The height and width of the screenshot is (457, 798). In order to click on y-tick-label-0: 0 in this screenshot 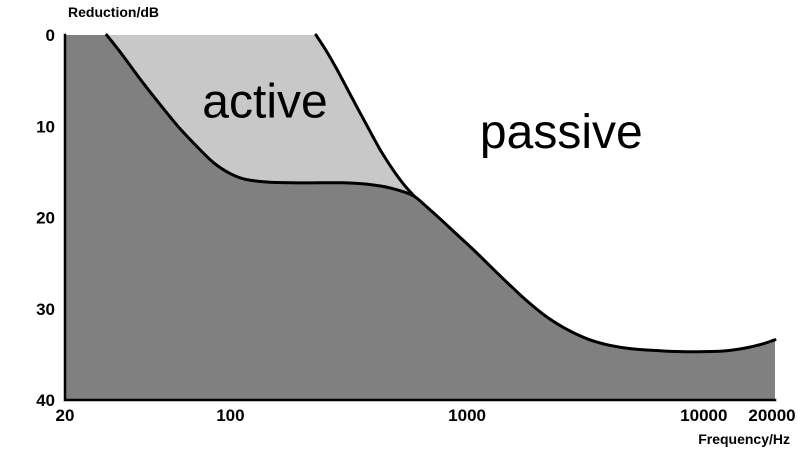, I will do `click(50, 35)`.